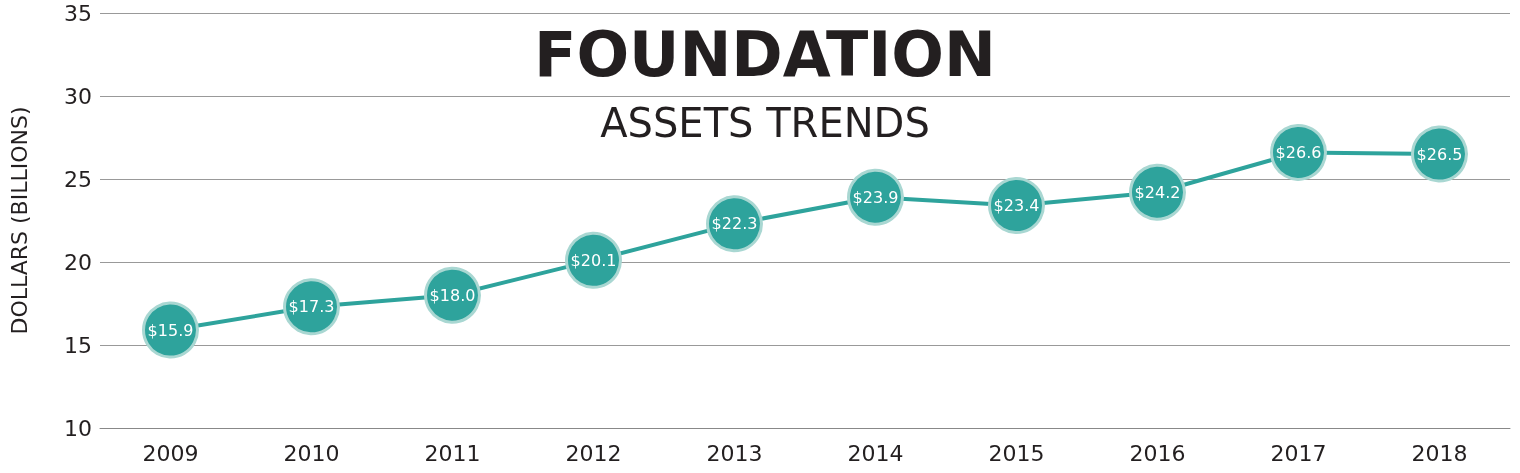  Describe the element at coordinates (311, 453) in the screenshot. I see `x-tick-label: 2010` at that location.